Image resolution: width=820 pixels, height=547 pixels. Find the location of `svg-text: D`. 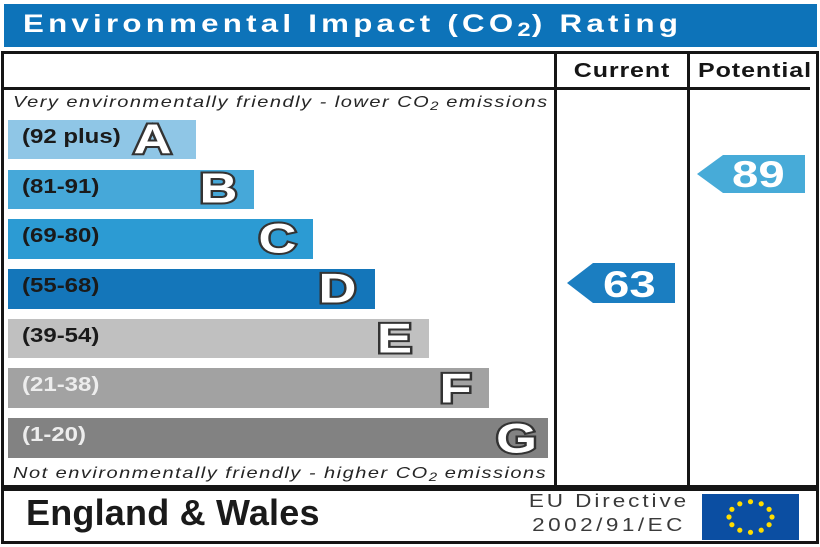

svg-text: D is located at coordinates (338, 288).